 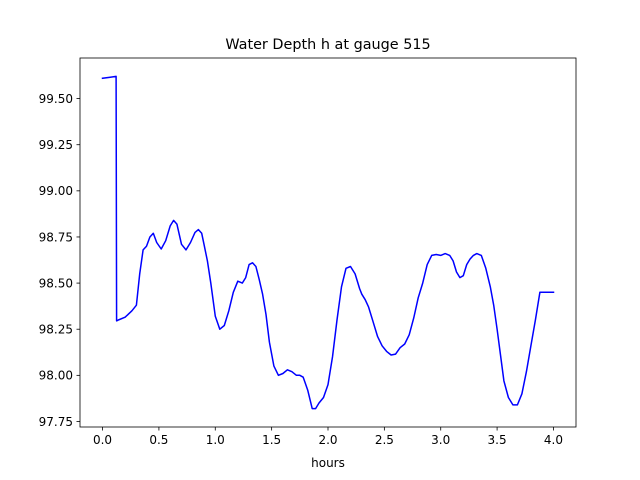 What do you see at coordinates (56, 376) in the screenshot?
I see `y-tick-label: 98.00` at bounding box center [56, 376].